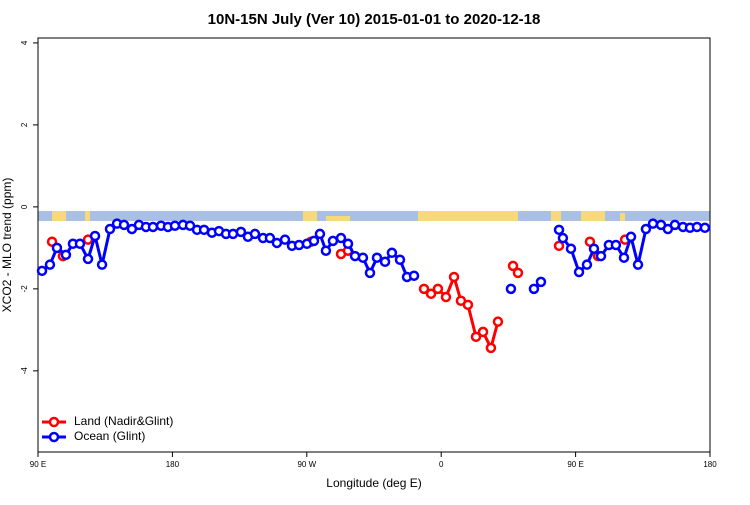 This screenshot has width=750, height=505. Describe the element at coordinates (123, 421) in the screenshot. I see `legend-label: Land (Nadir&Glint)` at that location.